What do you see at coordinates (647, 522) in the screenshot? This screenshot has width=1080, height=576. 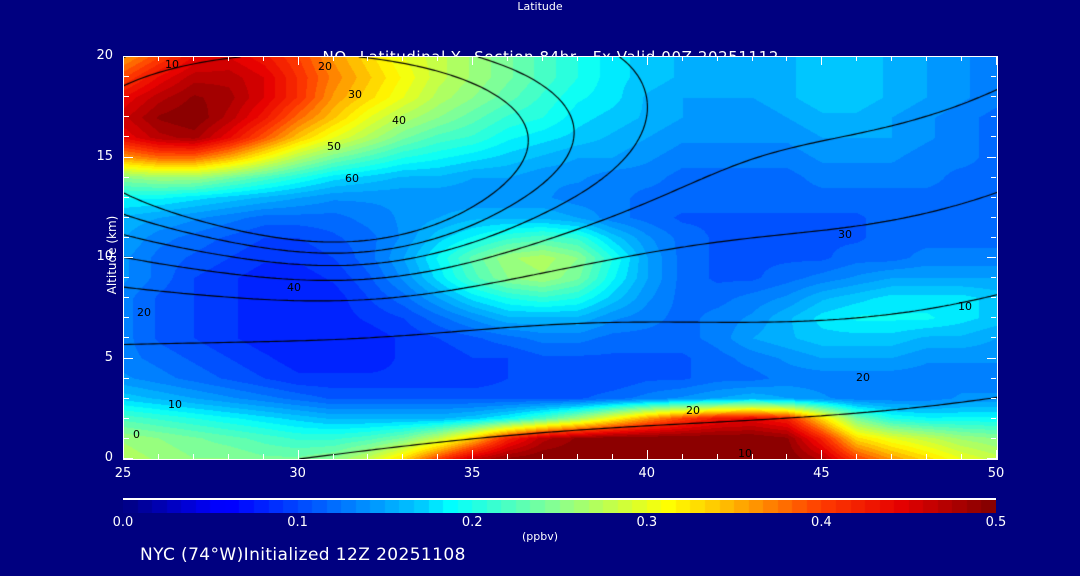 I see `colorbar-tick-label: 0.3` at bounding box center [647, 522].